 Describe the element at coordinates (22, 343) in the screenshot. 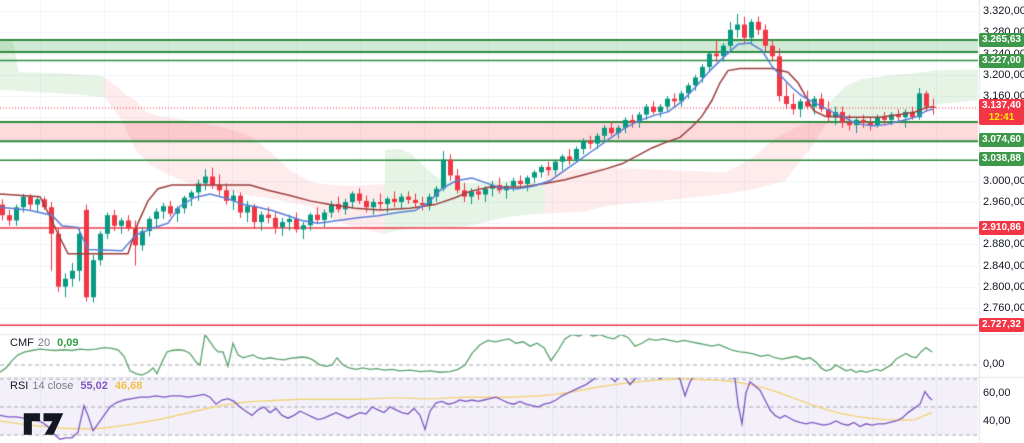

I see `cmf-name: CMF` at that location.